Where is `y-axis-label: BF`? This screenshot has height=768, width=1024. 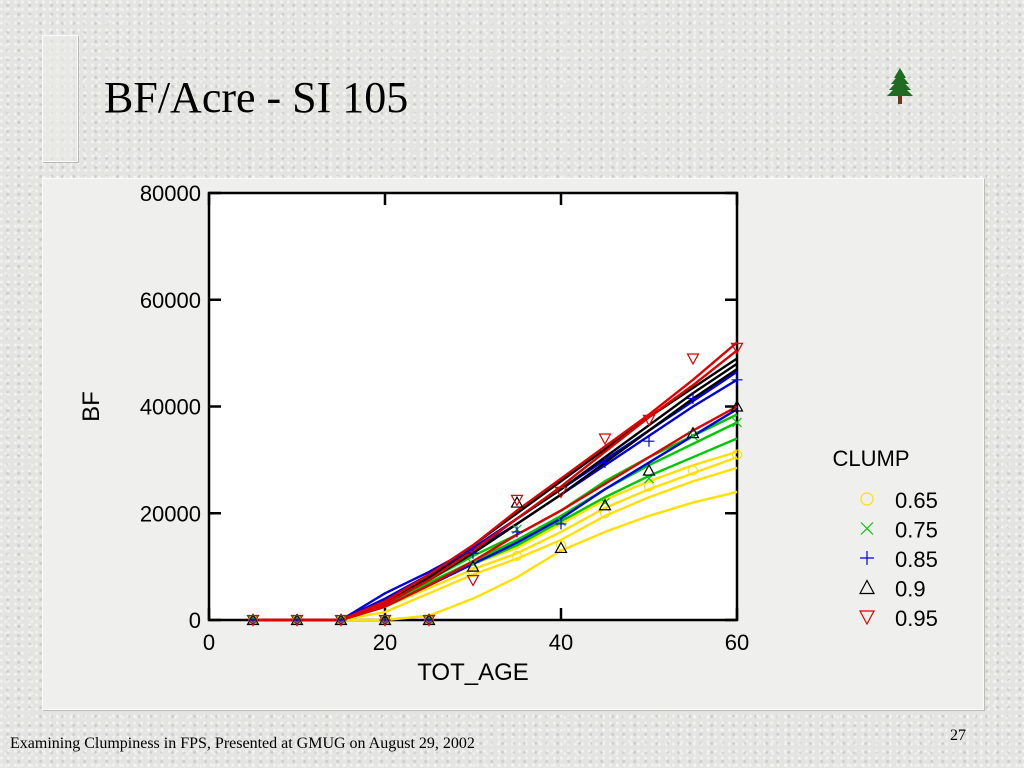
y-axis-label: BF is located at coordinates (91, 406).